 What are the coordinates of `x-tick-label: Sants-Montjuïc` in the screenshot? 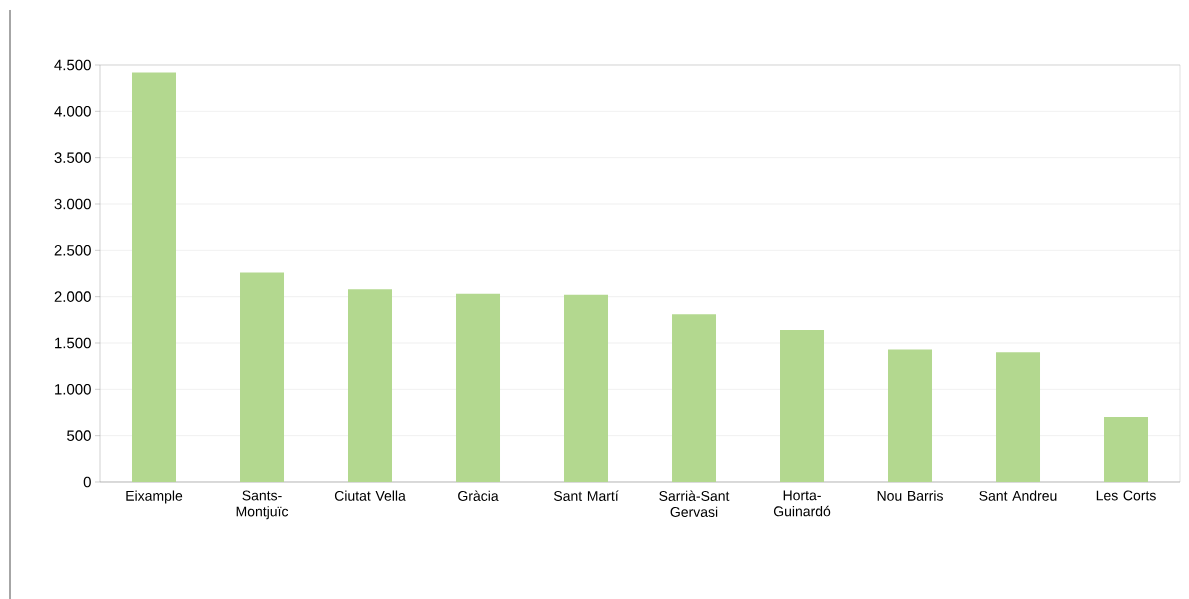 It's located at (262, 505).